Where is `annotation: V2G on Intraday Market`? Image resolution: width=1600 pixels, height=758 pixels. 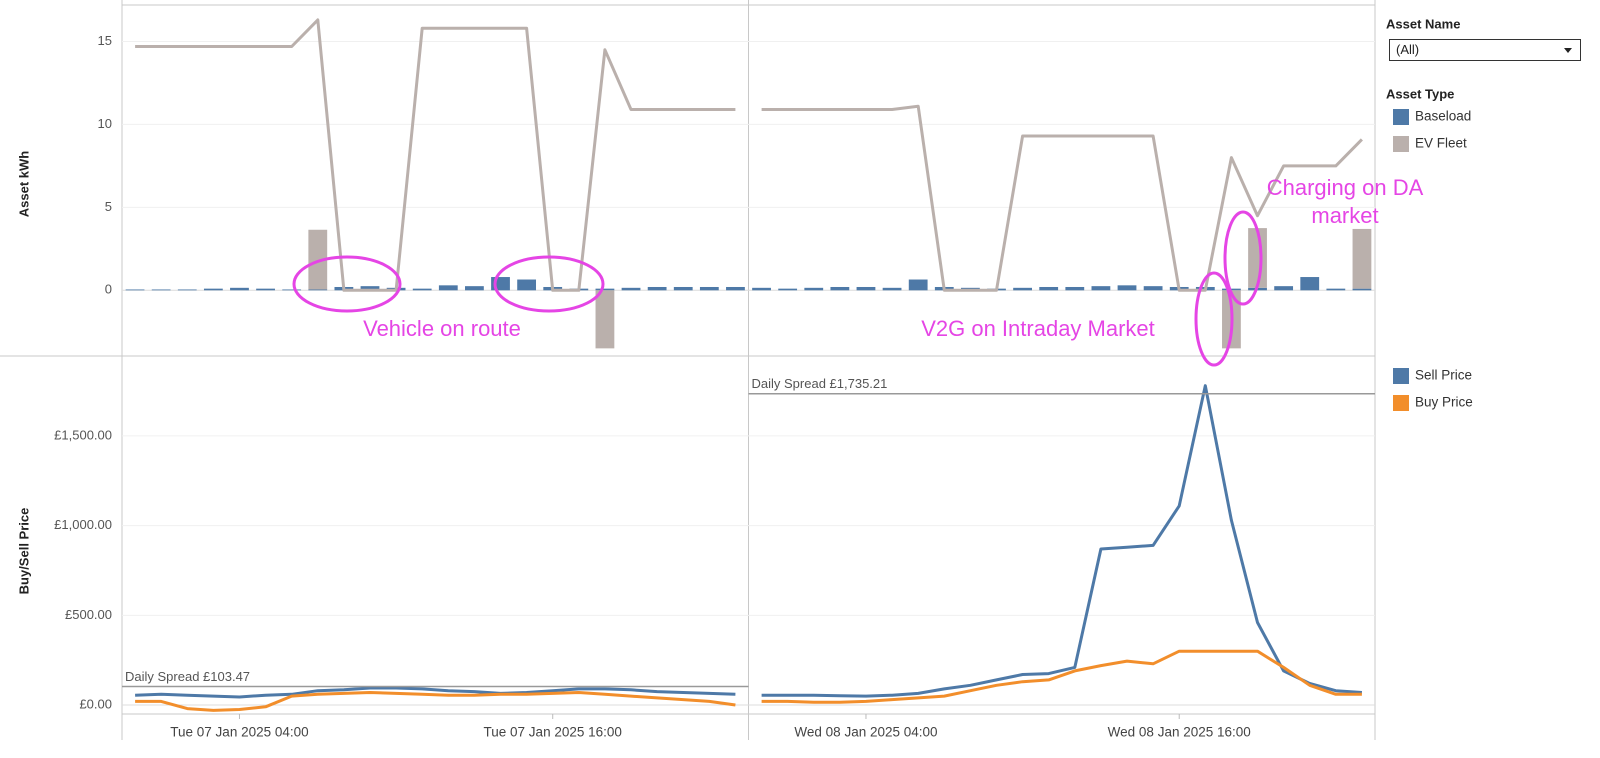 annotation: V2G on Intraday Market is located at coordinates (1038, 328).